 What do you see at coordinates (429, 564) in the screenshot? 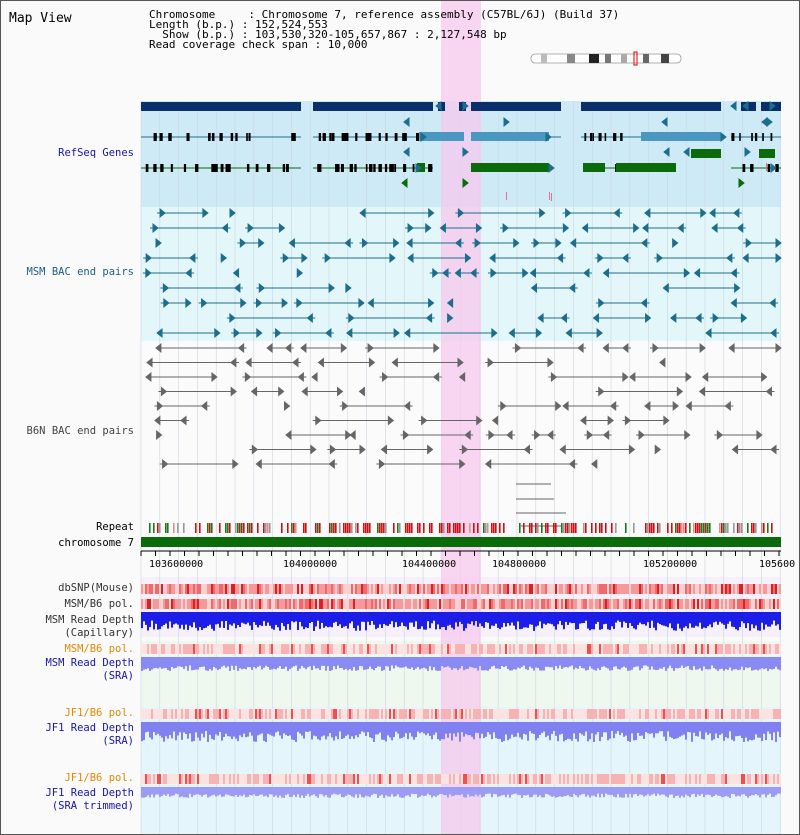
I see `axis-tick-label: 104400000` at bounding box center [429, 564].